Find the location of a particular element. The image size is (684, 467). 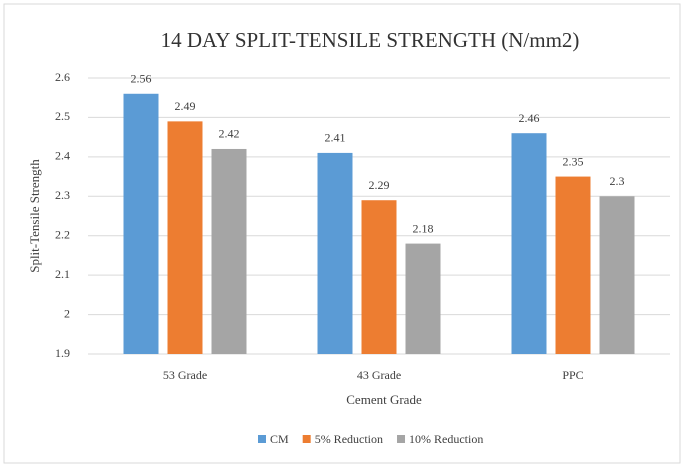

y-tick-label: 2.1 is located at coordinates (62, 274).